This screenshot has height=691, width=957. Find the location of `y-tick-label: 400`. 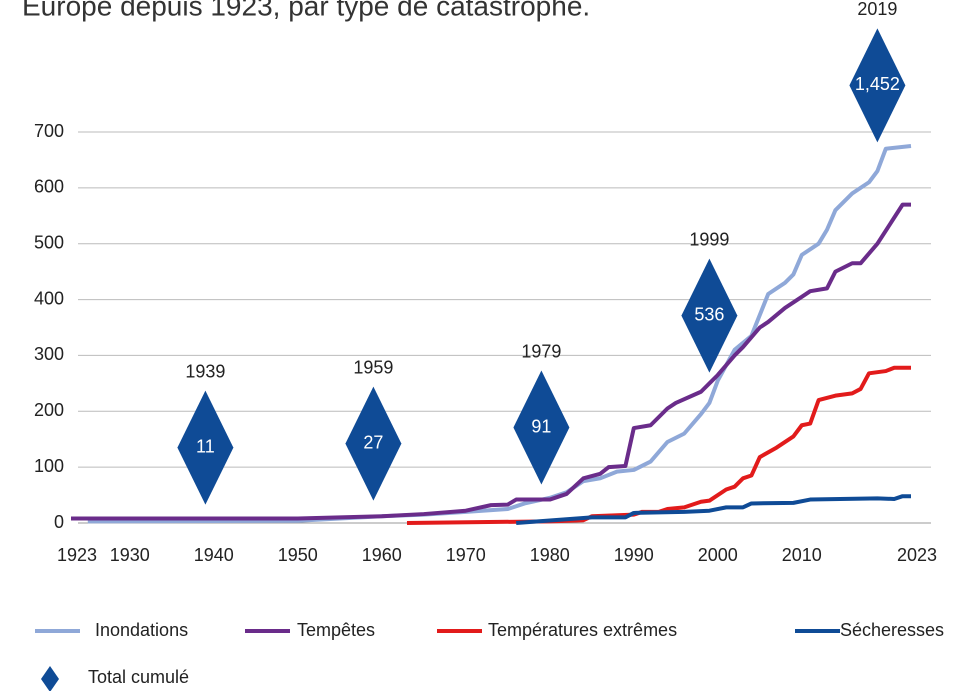

y-tick-label: 400 is located at coordinates (49, 298).